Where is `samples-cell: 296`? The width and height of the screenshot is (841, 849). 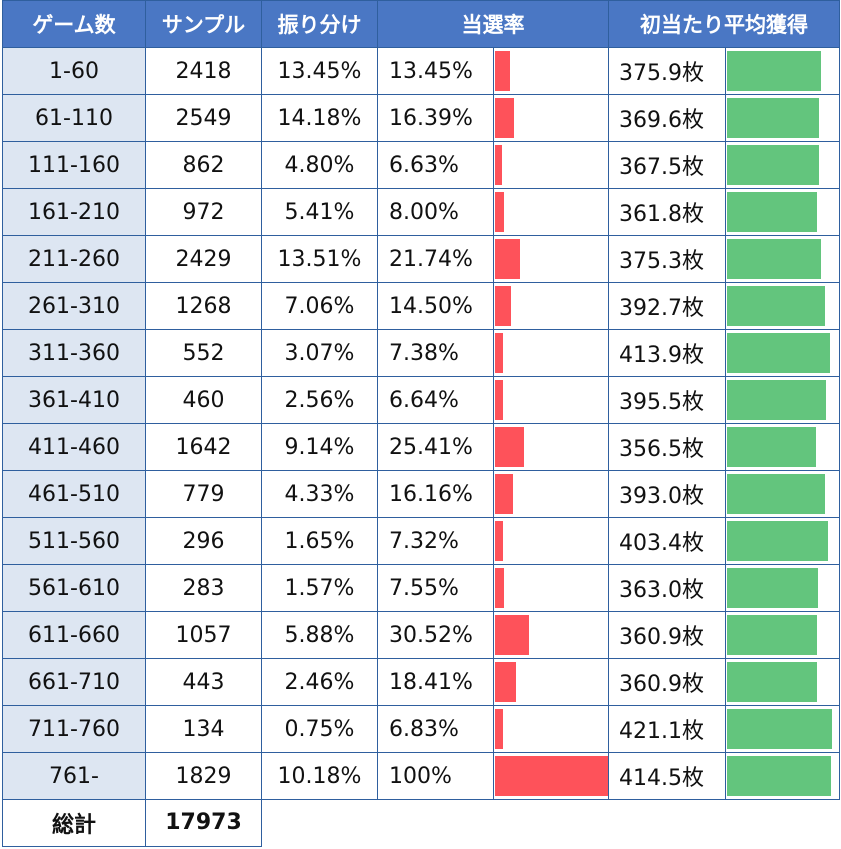 samples-cell: 296 is located at coordinates (203, 541).